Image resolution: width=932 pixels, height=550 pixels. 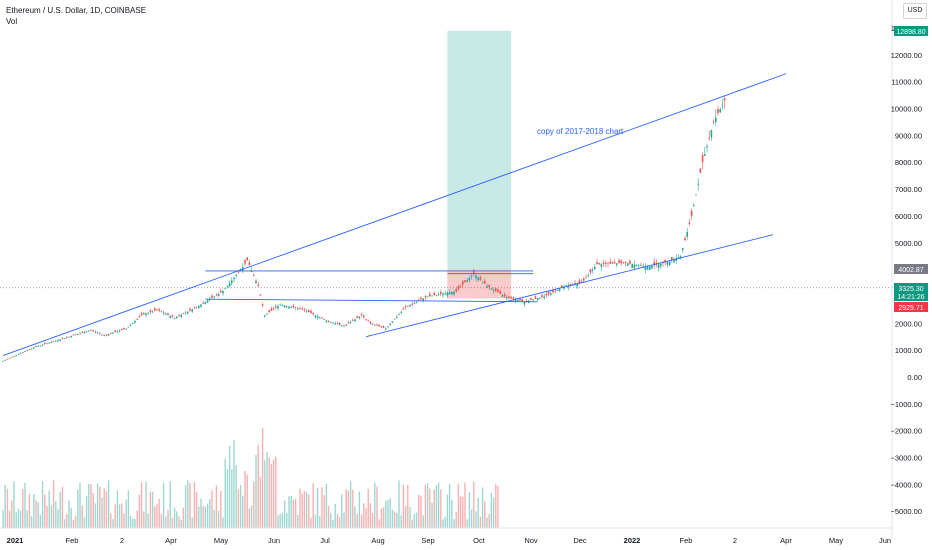 What do you see at coordinates (836, 540) in the screenshot?
I see `x-tick-label: May` at bounding box center [836, 540].